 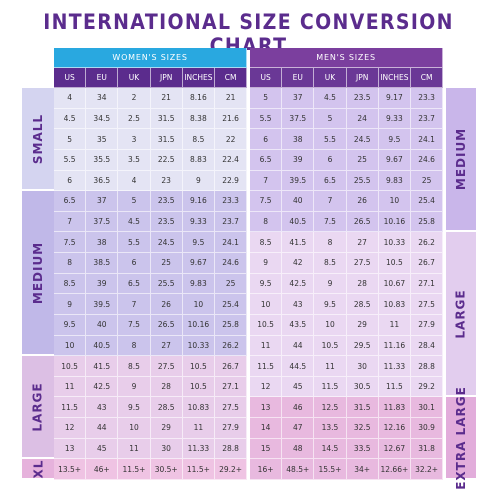 I want to click on size-cell: 23.3, so click(x=231, y=201).